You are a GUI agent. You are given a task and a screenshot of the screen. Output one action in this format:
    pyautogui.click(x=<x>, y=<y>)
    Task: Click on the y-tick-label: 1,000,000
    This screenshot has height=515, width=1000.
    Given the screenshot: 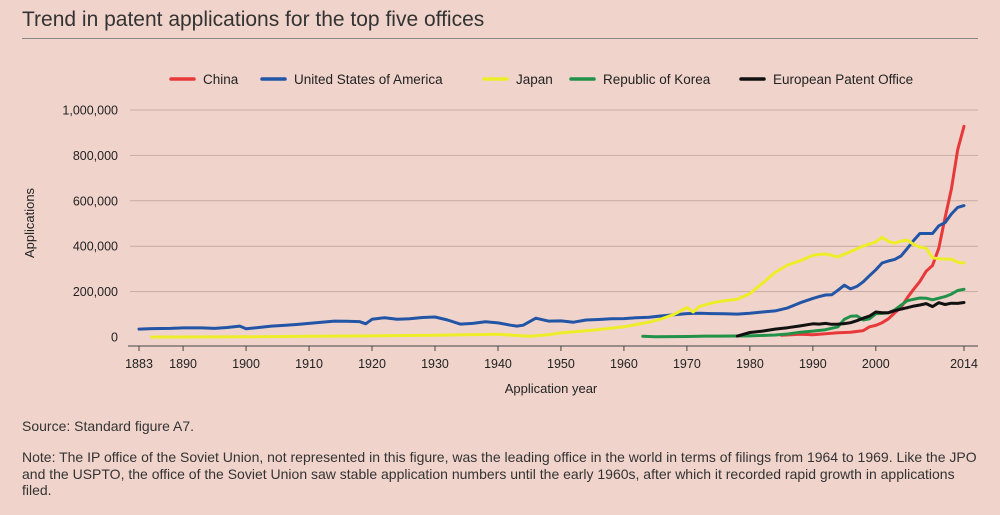 What is the action you would take?
    pyautogui.click(x=90, y=111)
    